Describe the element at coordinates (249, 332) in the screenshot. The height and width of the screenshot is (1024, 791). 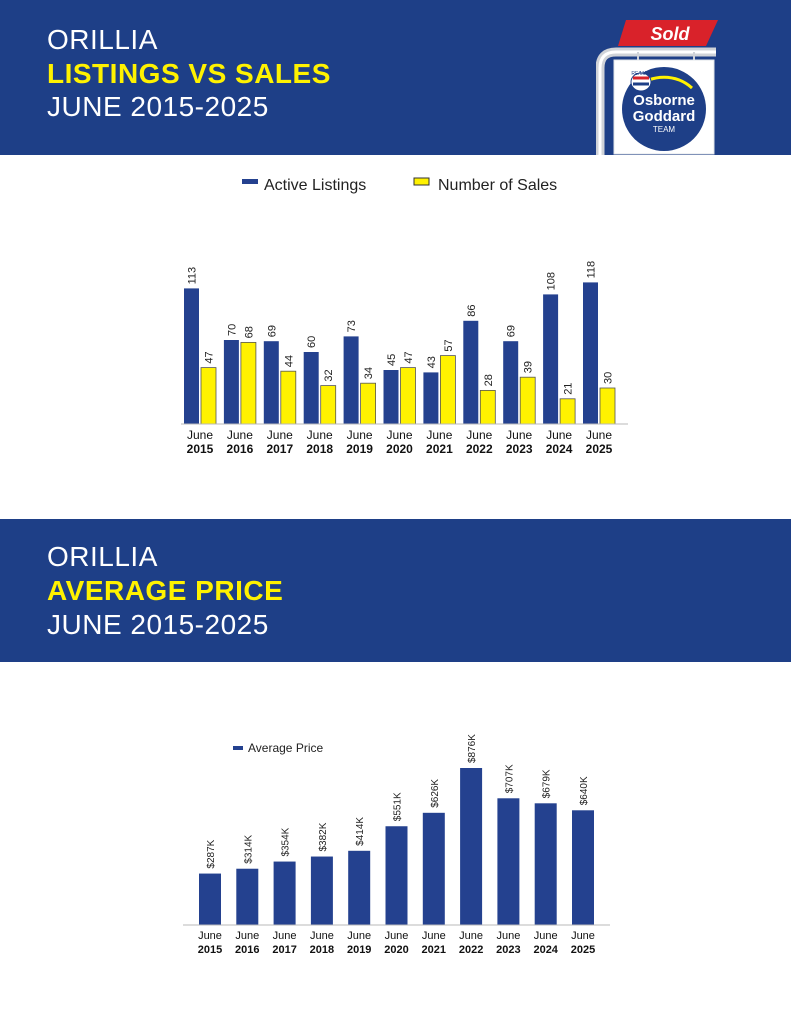
I see `data-label: 68` at that location.